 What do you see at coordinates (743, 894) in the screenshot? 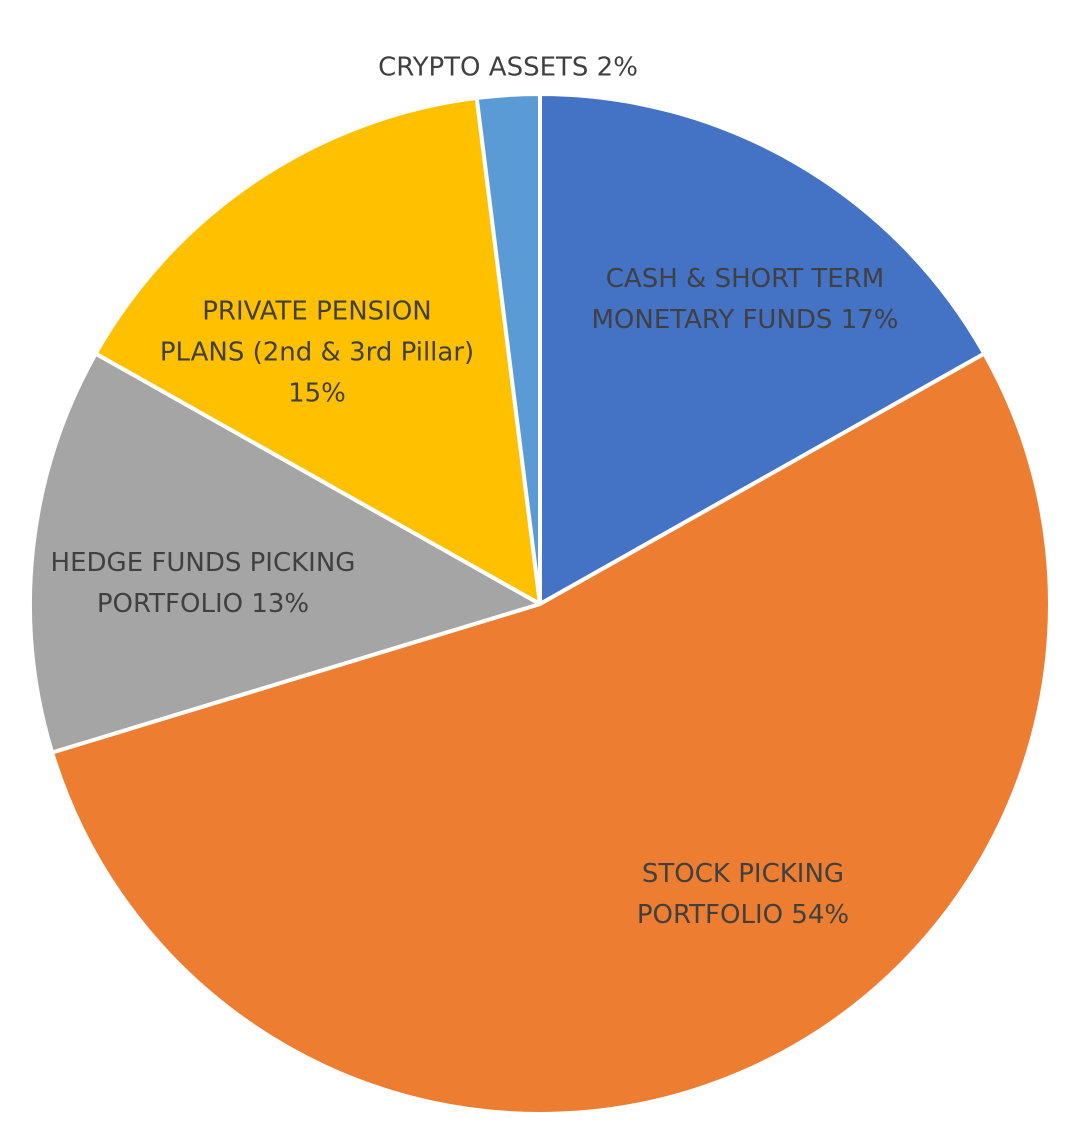
I see `data-label-stock-picking-portfolio: STOCK PICKING PORTFOLIO 54%` at bounding box center [743, 894].